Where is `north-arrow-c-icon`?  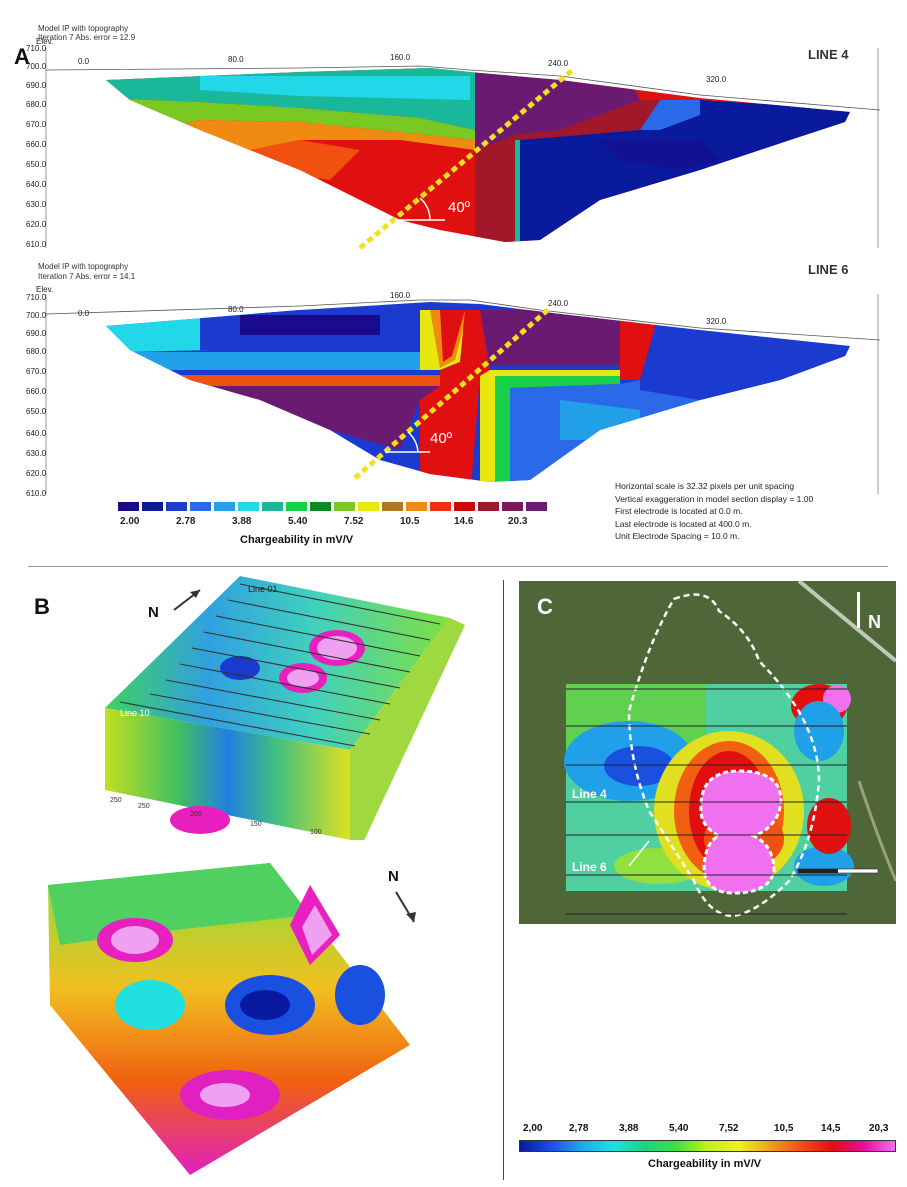
north-arrow-c-icon is located at coordinates (858, 610).